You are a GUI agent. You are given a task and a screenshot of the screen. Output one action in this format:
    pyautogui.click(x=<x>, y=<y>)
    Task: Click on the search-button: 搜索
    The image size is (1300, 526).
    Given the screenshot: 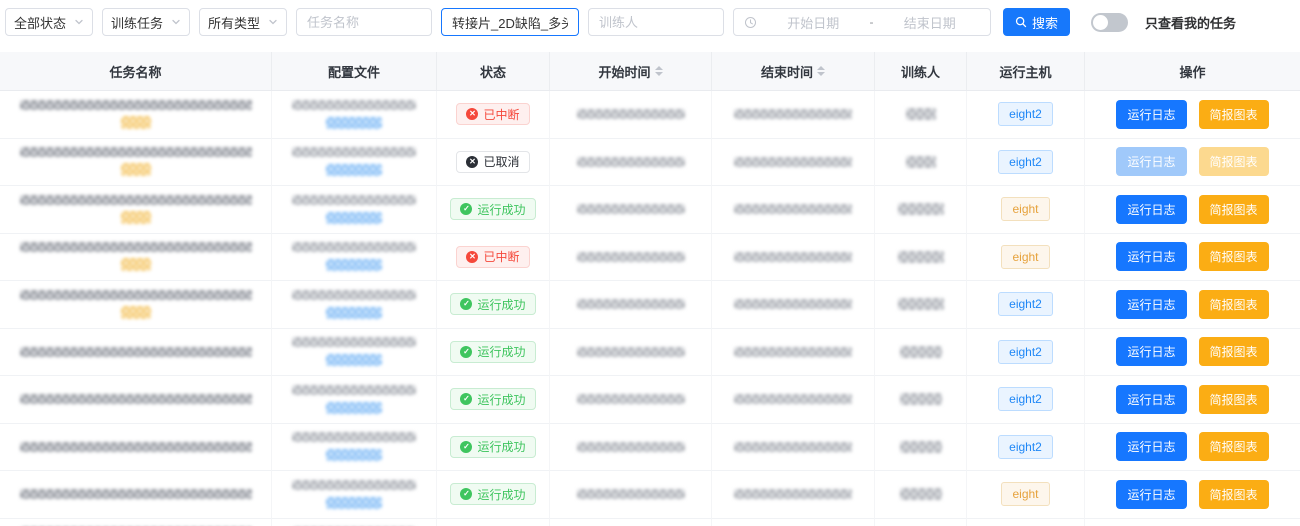 What is the action you would take?
    pyautogui.click(x=1037, y=22)
    